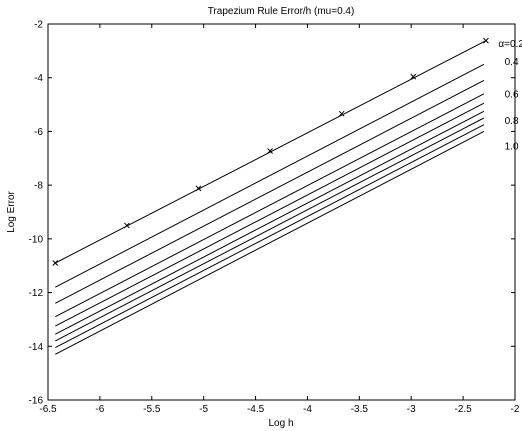 The image size is (522, 431). What do you see at coordinates (36, 293) in the screenshot?
I see `y-tick-label: -12` at bounding box center [36, 293].